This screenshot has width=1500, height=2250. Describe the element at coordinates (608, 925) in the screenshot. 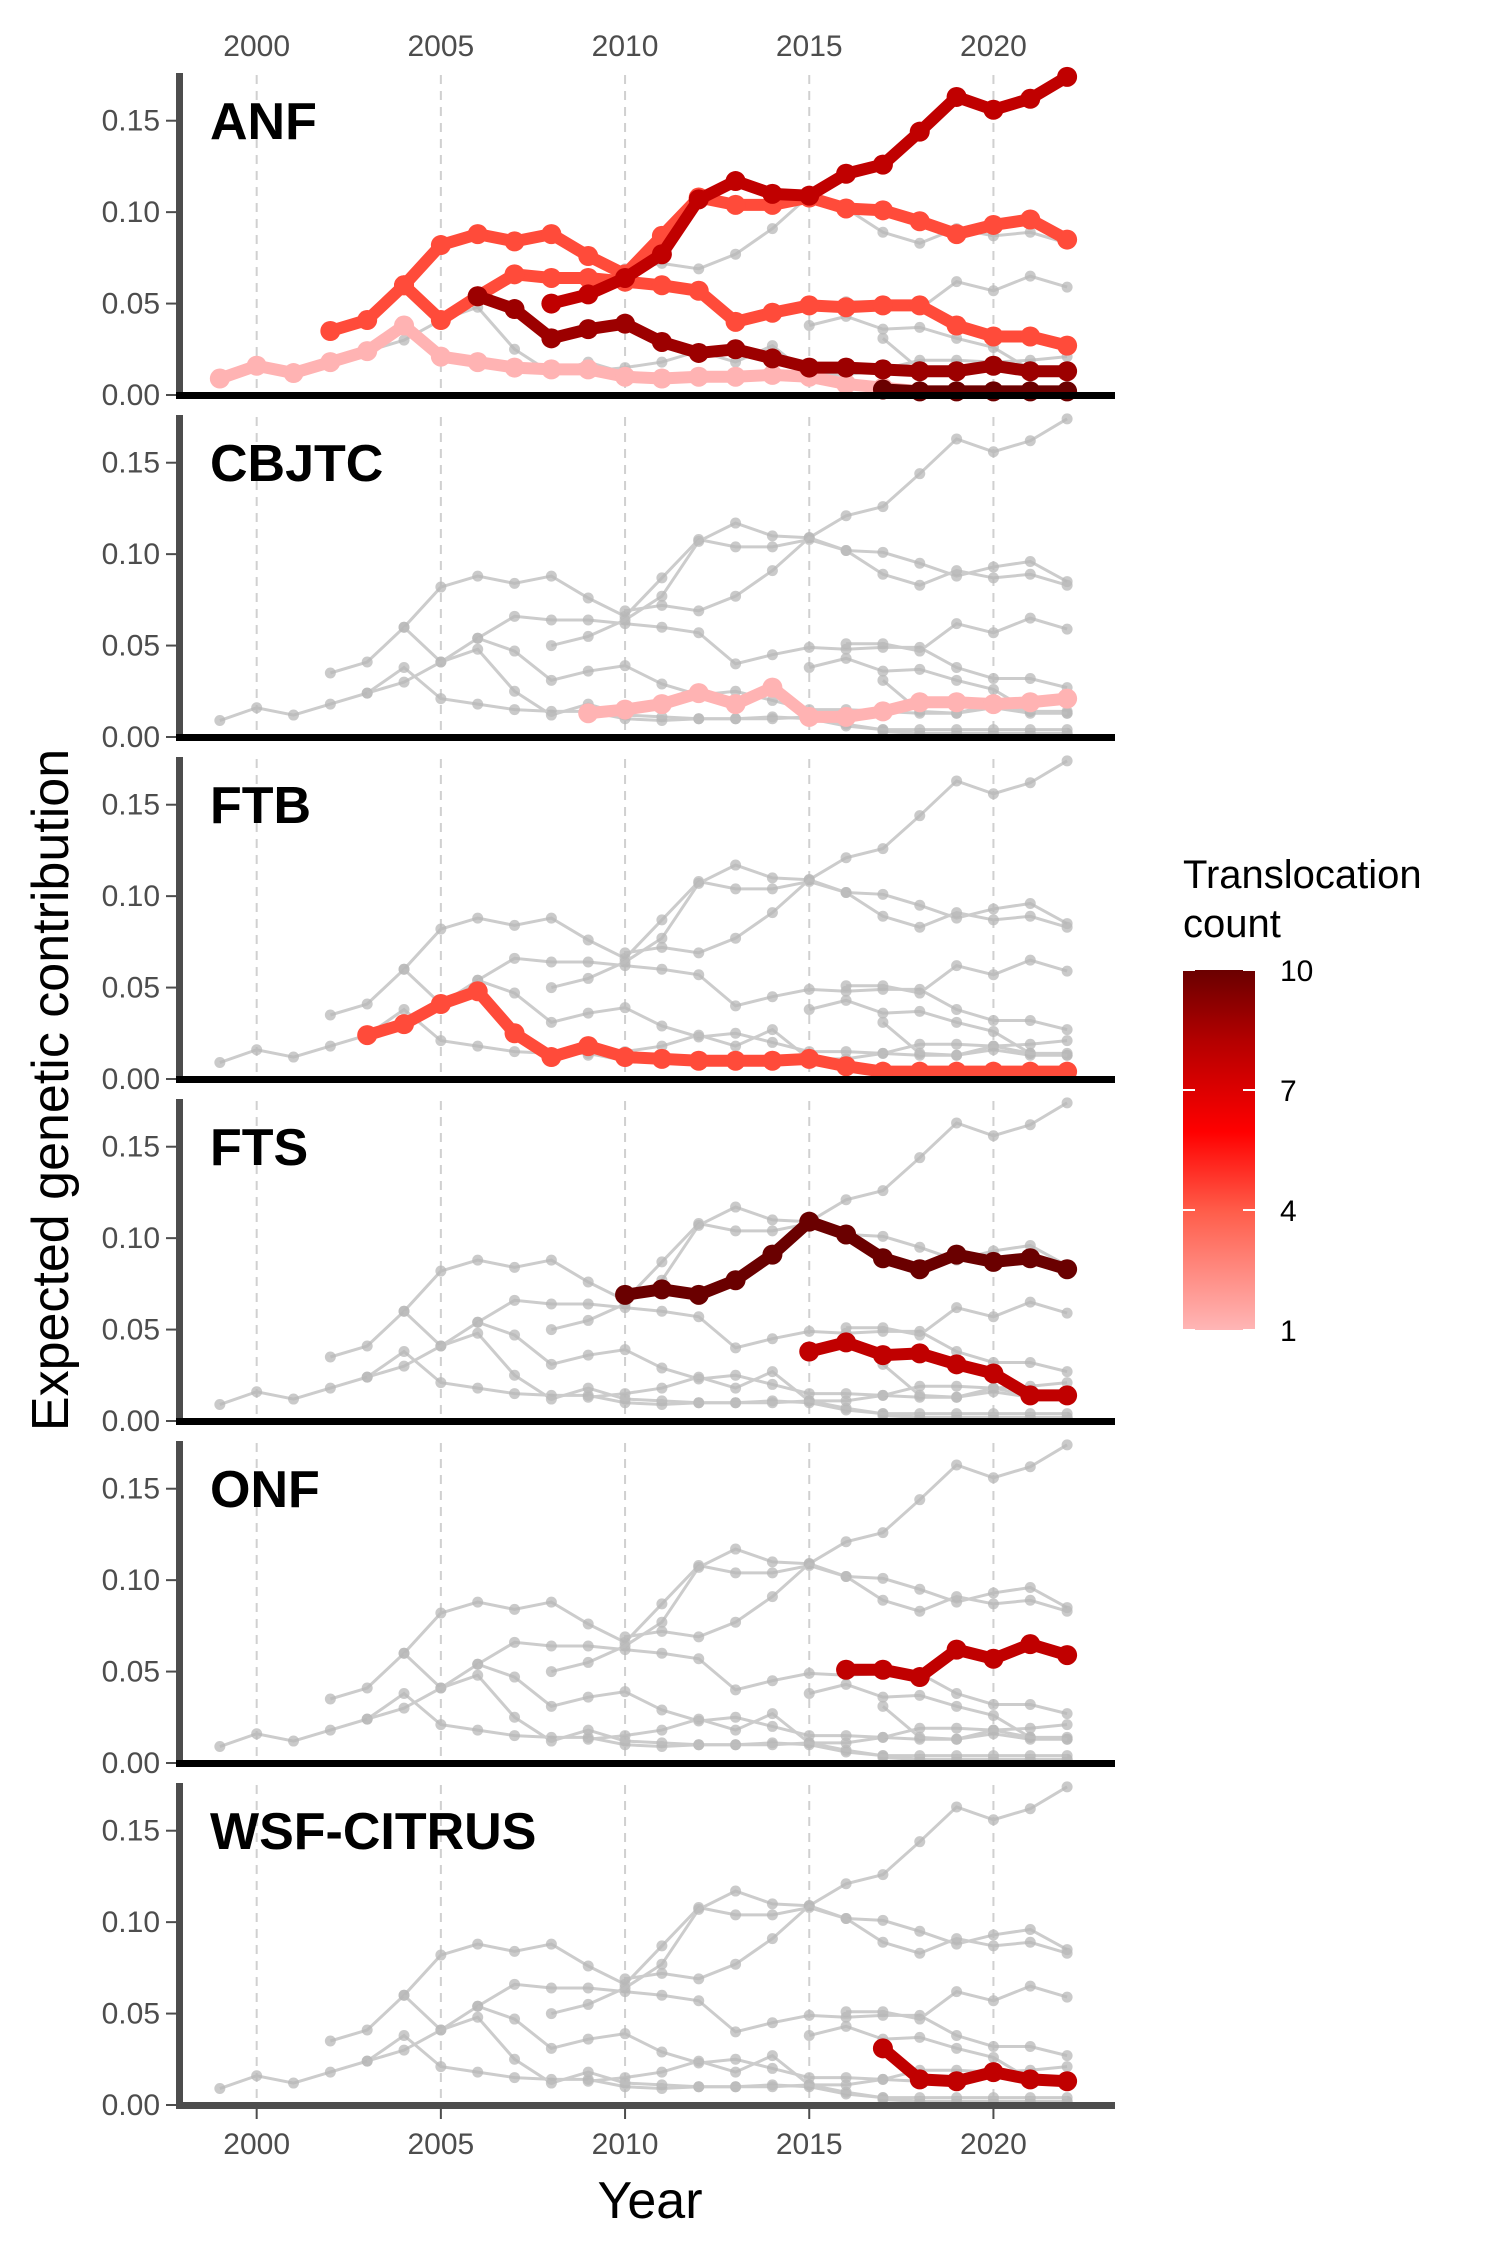

I see `panel-ftb: 0.00 0.05 0.10 0.15 FTB` at that location.